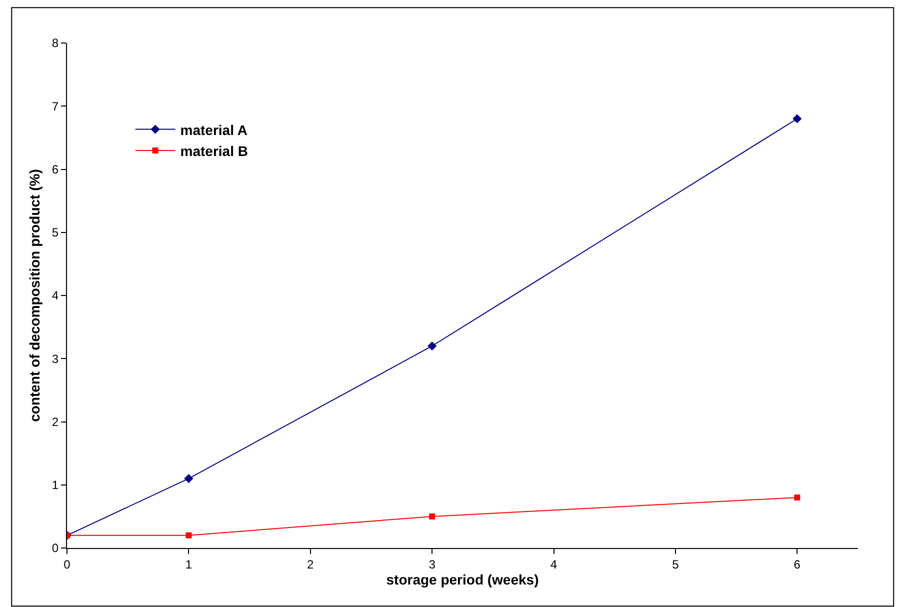  I want to click on y-tick-label: 2, so click(55, 421).